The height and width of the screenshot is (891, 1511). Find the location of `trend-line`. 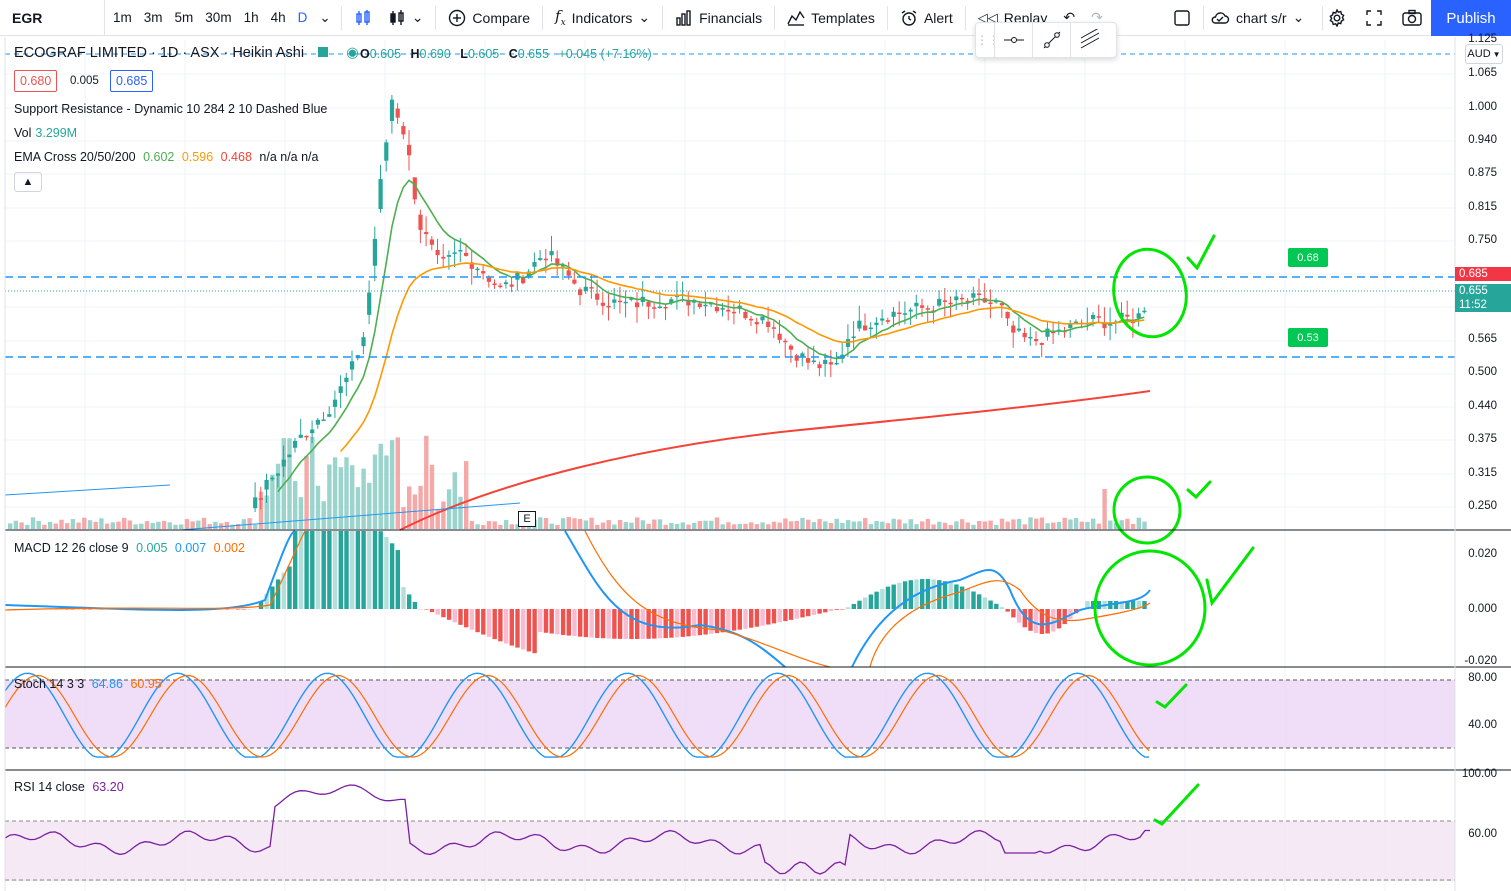

trend-line is located at coordinates (350, 516).